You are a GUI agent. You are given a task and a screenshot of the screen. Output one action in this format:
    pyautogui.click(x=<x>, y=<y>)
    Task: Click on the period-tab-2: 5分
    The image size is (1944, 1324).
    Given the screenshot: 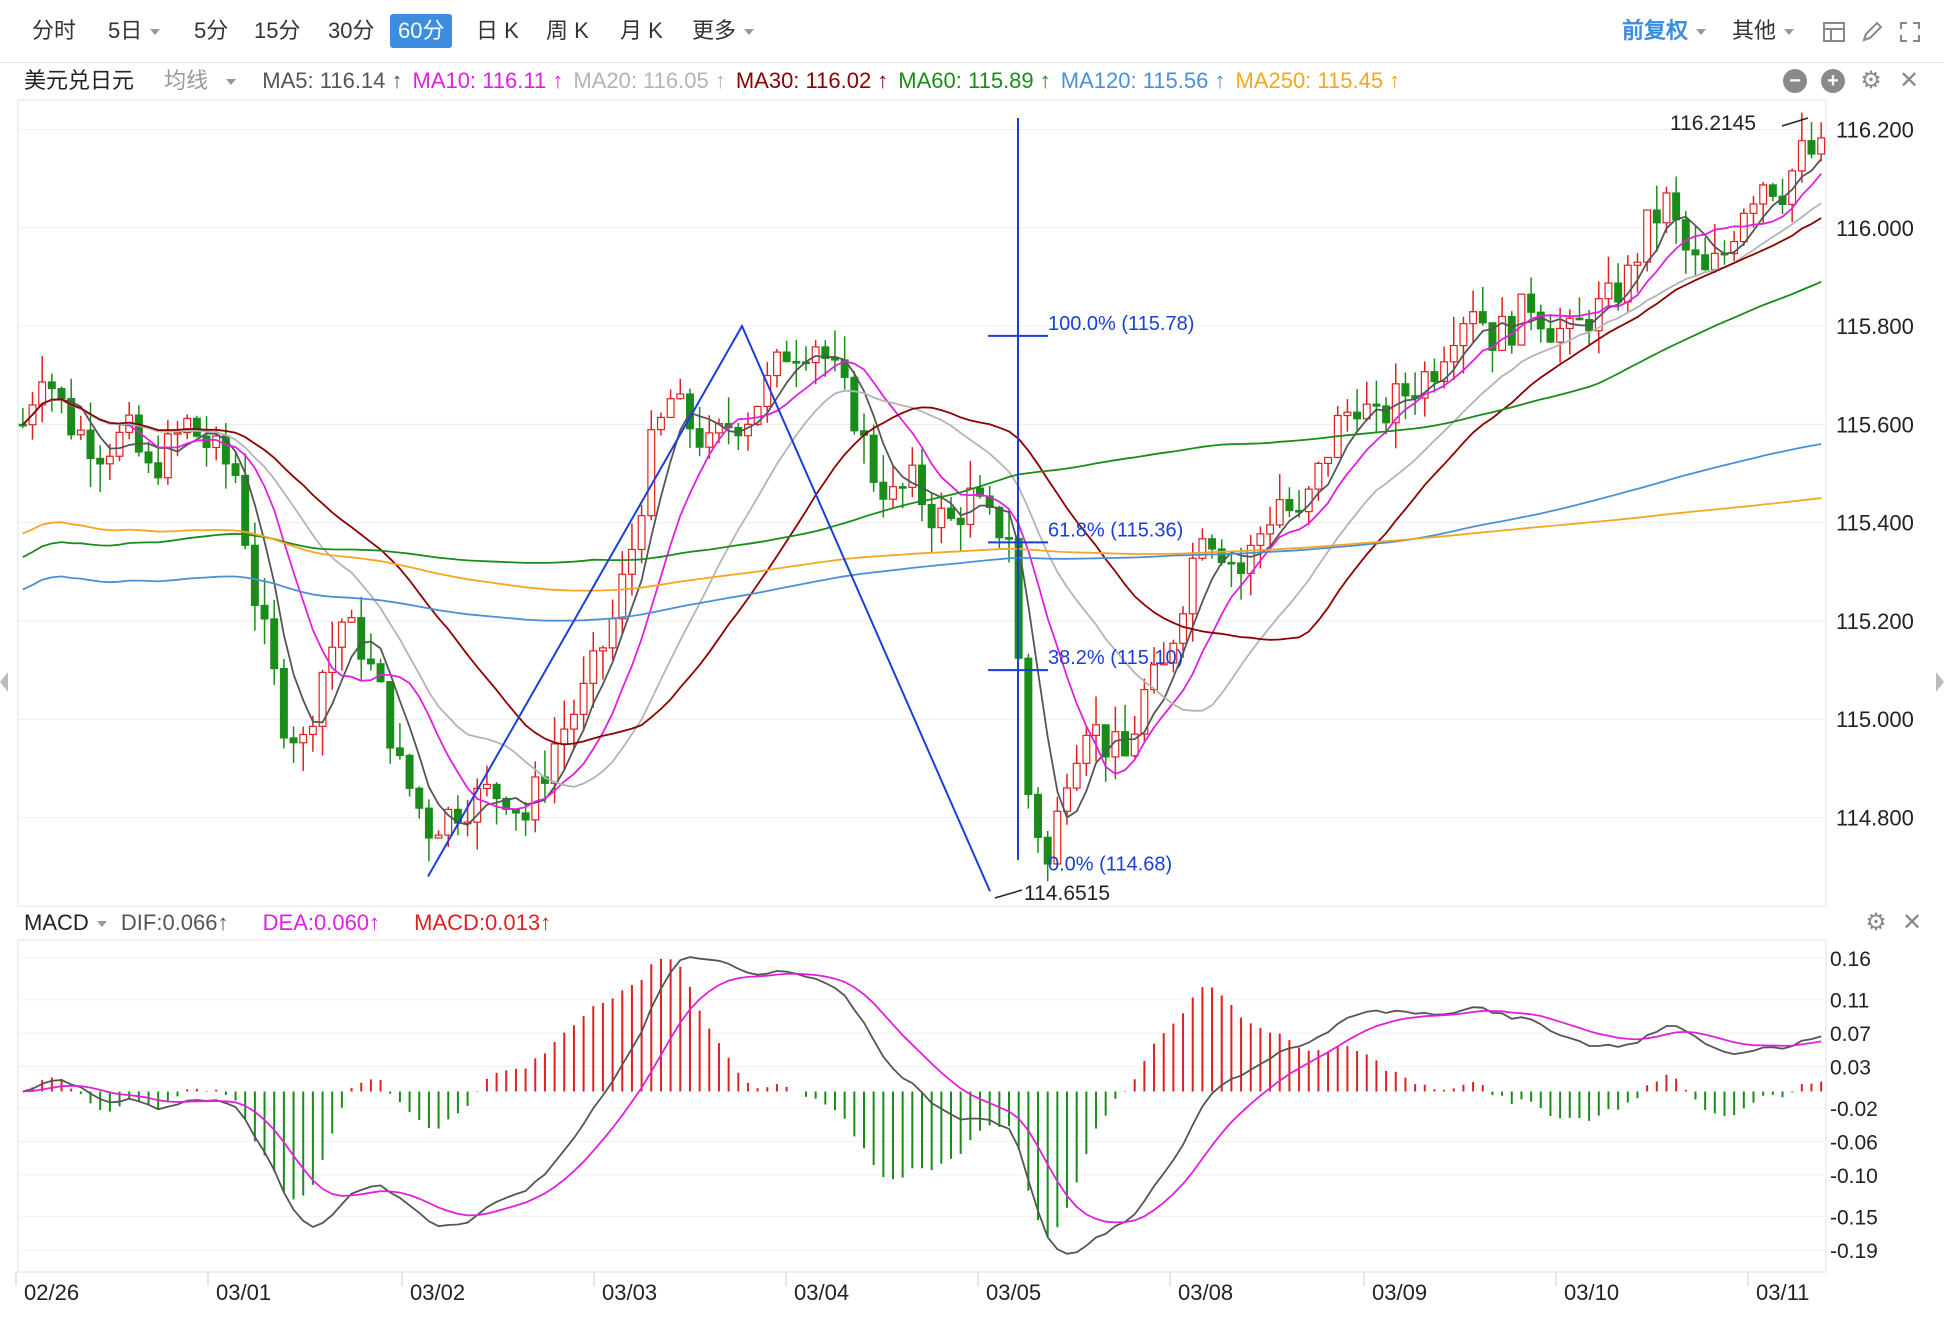 What is the action you would take?
    pyautogui.click(x=211, y=31)
    